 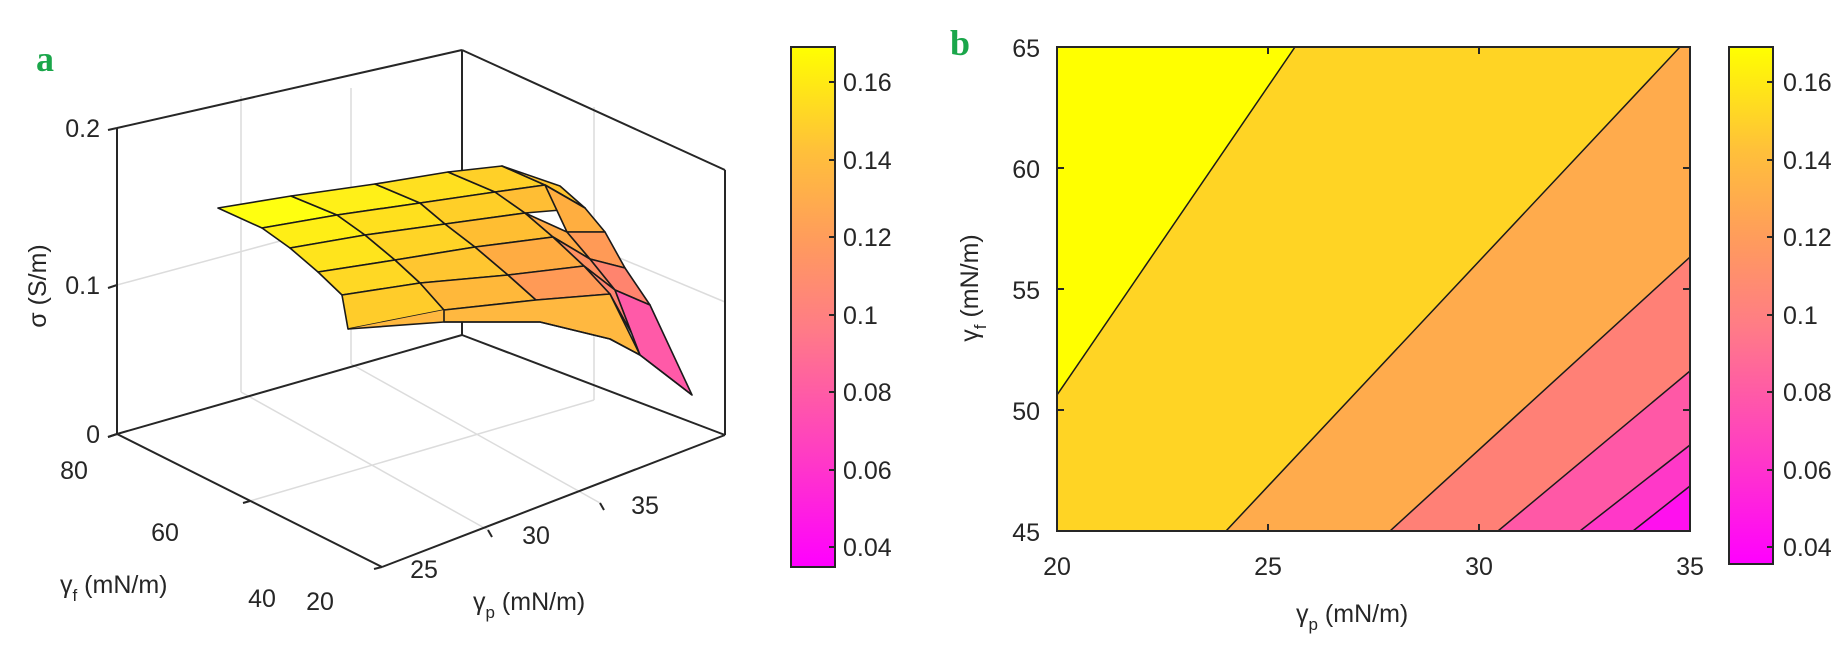 I want to click on gamma-p-tick-20: 20, so click(x=320, y=602).